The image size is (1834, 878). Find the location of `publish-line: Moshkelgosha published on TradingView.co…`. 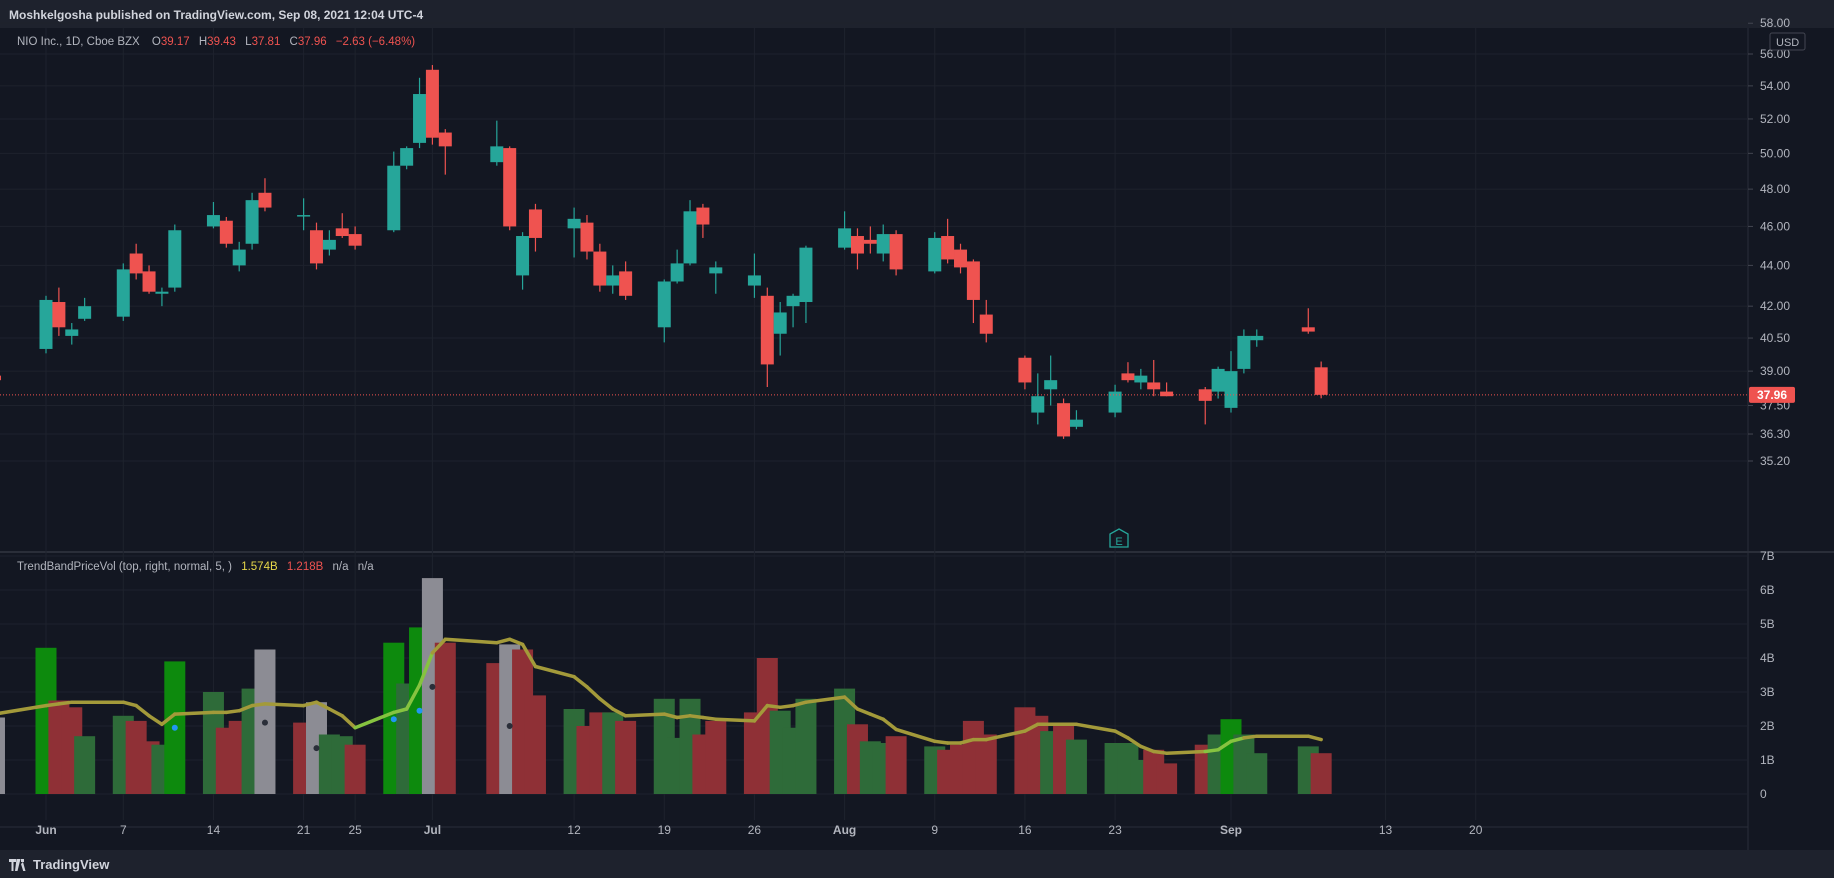

publish-line: Moshkelgosha published on TradingView.co… is located at coordinates (216, 15).